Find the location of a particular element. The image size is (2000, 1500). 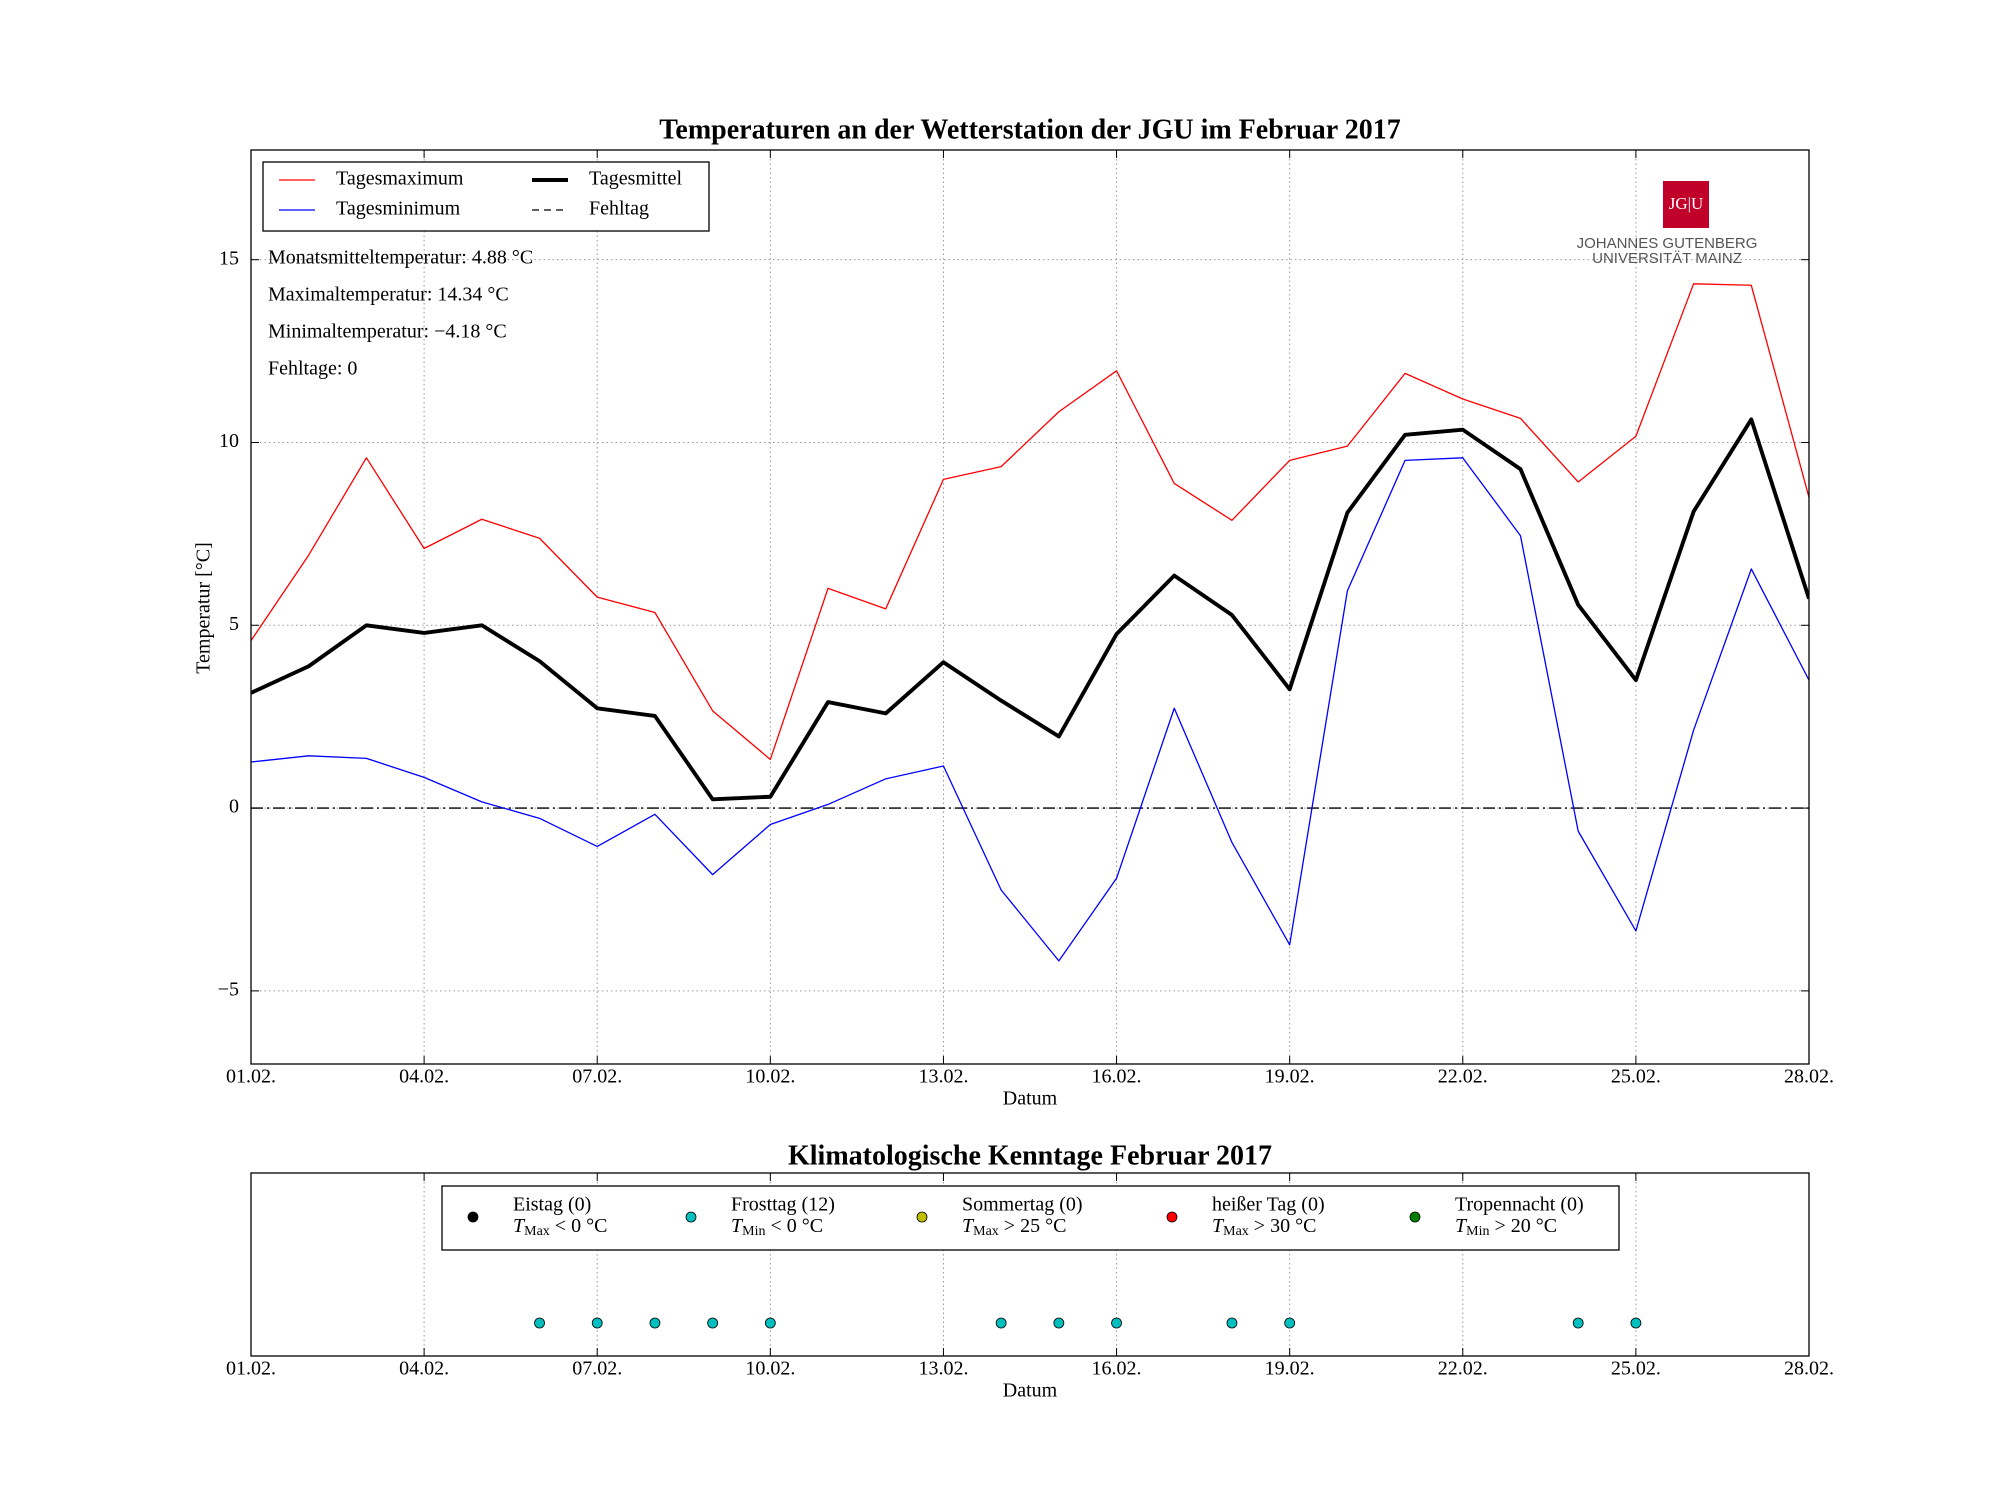

legend-label: Frosttag (12) is located at coordinates (783, 1205).